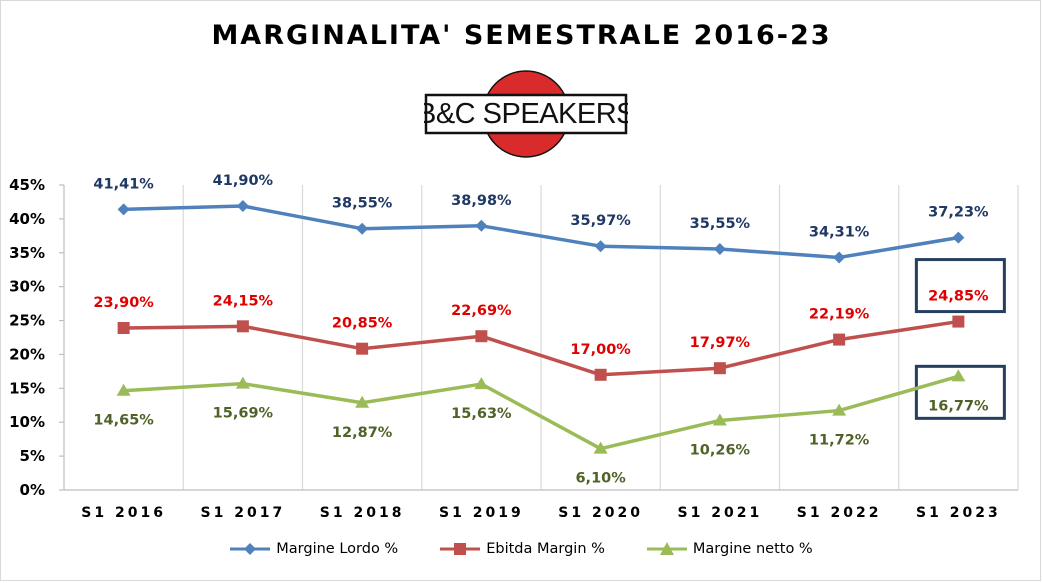  What do you see at coordinates (27, 219) in the screenshot?
I see `y-tick-label: 40%` at bounding box center [27, 219].